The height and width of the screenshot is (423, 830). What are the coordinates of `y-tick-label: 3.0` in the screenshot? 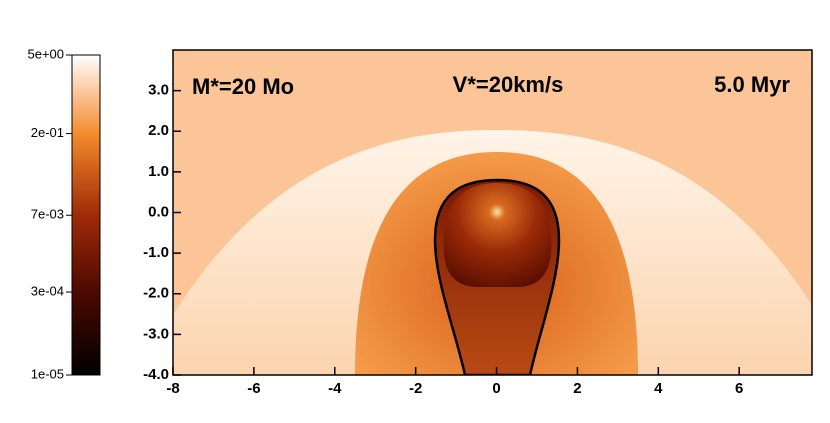 It's located at (158, 90).